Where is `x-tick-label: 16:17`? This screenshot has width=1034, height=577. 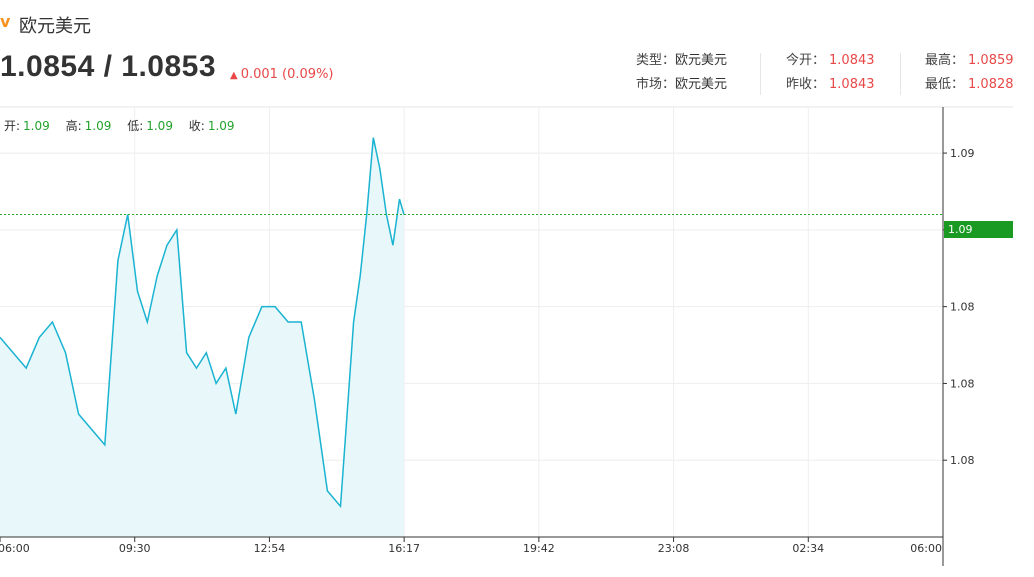 x-tick-label: 16:17 is located at coordinates (404, 548).